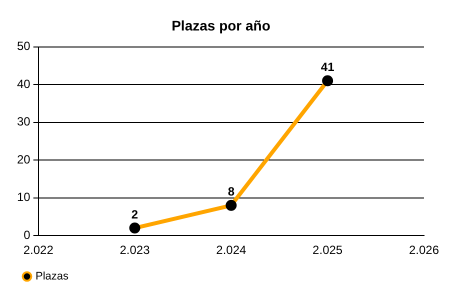 Image resolution: width=450 pixels, height=300 pixels. What do you see at coordinates (23, 159) in the screenshot?
I see `y-tick-label: 20` at bounding box center [23, 159].